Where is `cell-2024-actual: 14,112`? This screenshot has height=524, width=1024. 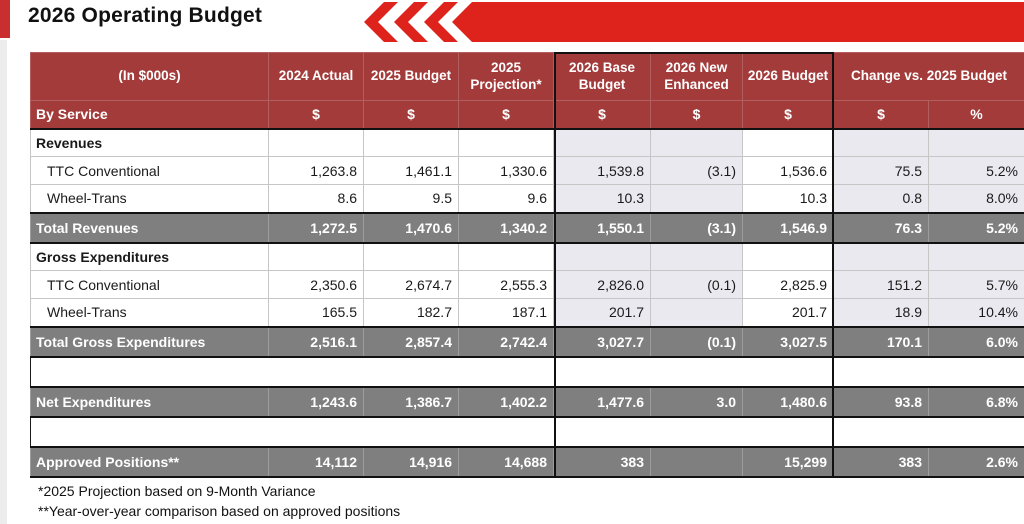
cell-2024-actual: 14,112 is located at coordinates (316, 461).